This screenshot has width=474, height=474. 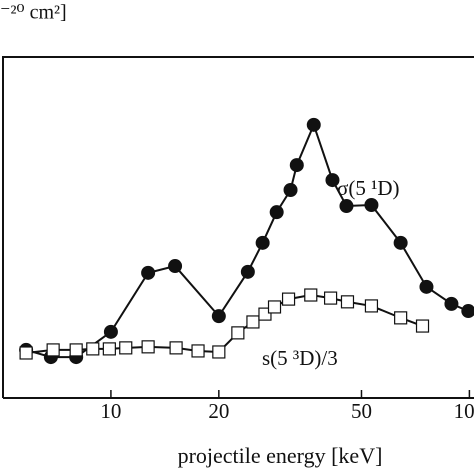 I want to click on x-tick-label: 50, so click(x=361, y=411).